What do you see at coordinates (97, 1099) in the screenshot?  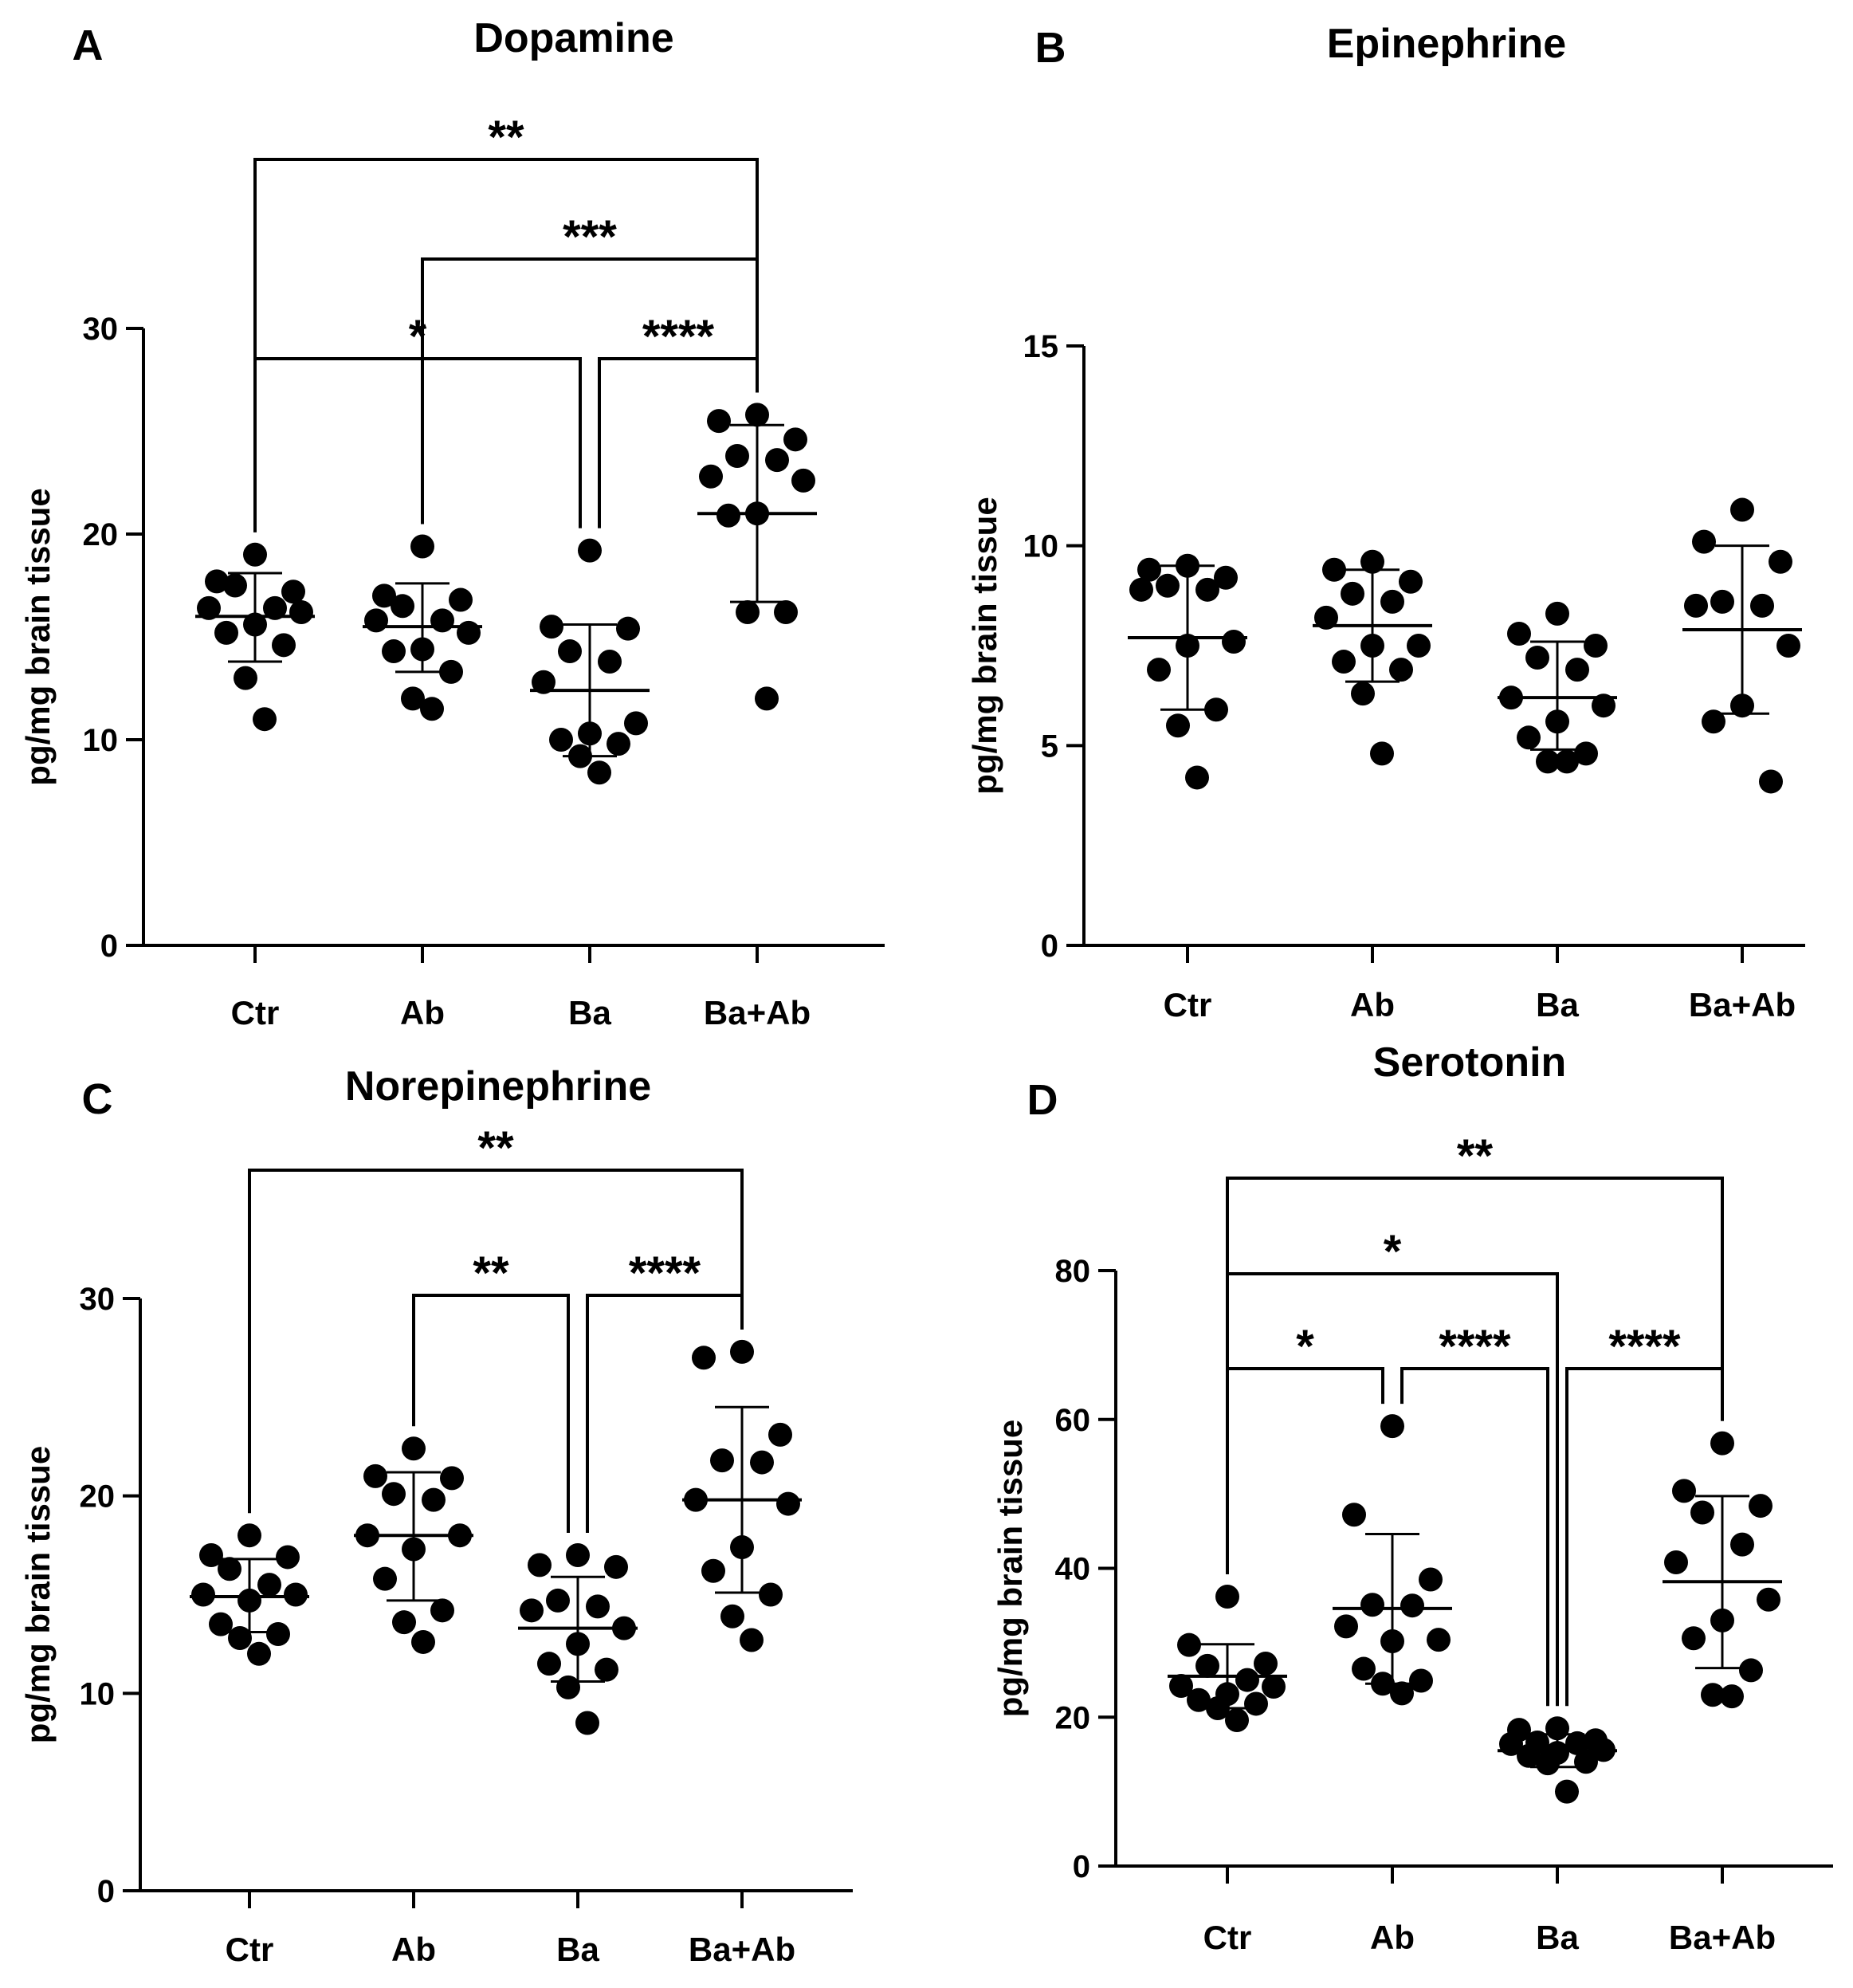 I see `panel-letter: C` at bounding box center [97, 1099].